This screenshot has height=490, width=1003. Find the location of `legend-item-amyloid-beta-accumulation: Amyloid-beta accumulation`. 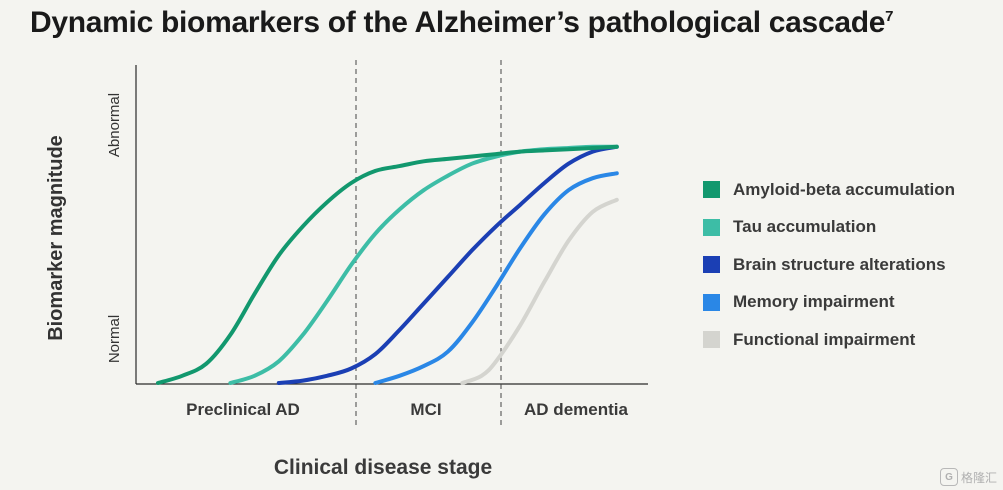

legend-item-amyloid-beta-accumulation: Amyloid-beta accumulation is located at coordinates (829, 190).